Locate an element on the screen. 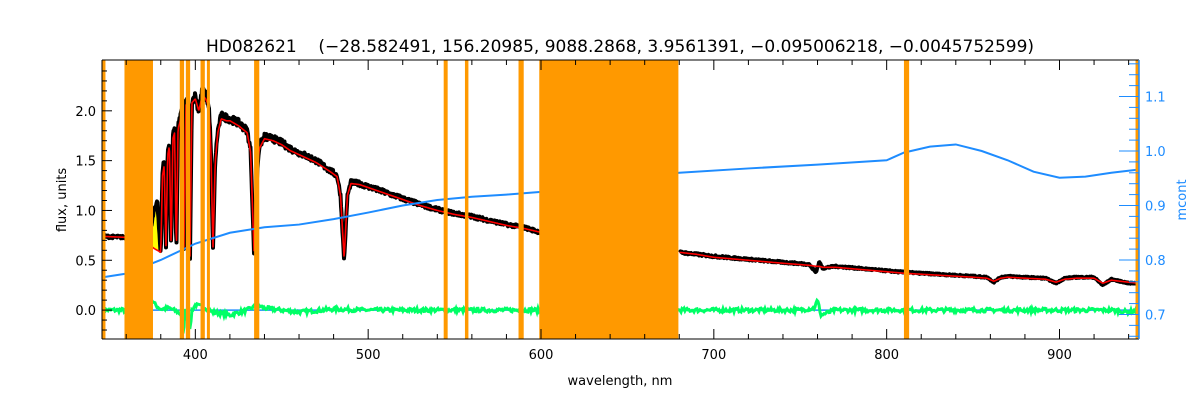  y2-axis-label: mcont is located at coordinates (1182, 199).